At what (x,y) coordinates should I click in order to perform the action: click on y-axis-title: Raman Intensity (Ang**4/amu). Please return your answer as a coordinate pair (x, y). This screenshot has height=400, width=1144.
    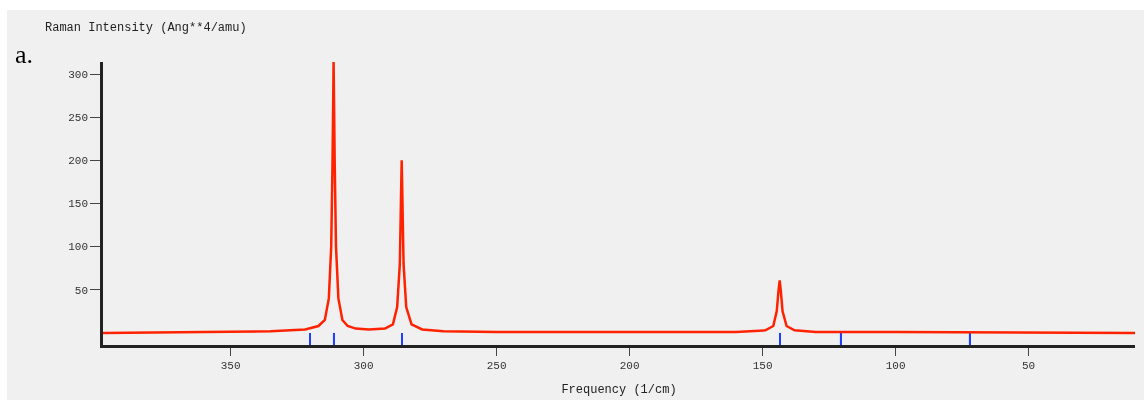
    Looking at the image, I should click on (146, 28).